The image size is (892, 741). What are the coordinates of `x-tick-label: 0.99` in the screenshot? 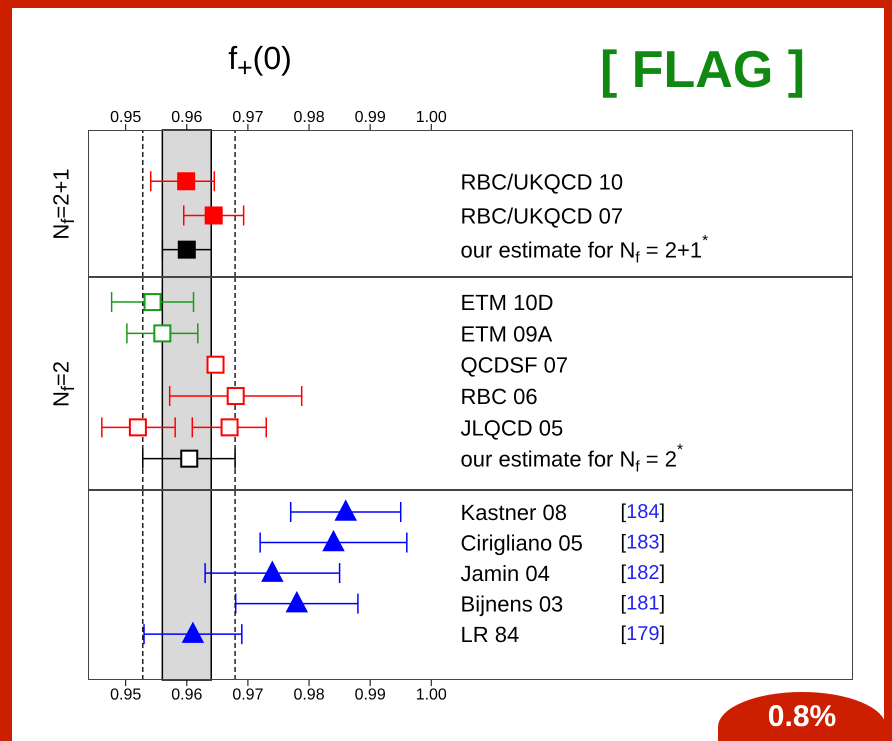 It's located at (370, 695).